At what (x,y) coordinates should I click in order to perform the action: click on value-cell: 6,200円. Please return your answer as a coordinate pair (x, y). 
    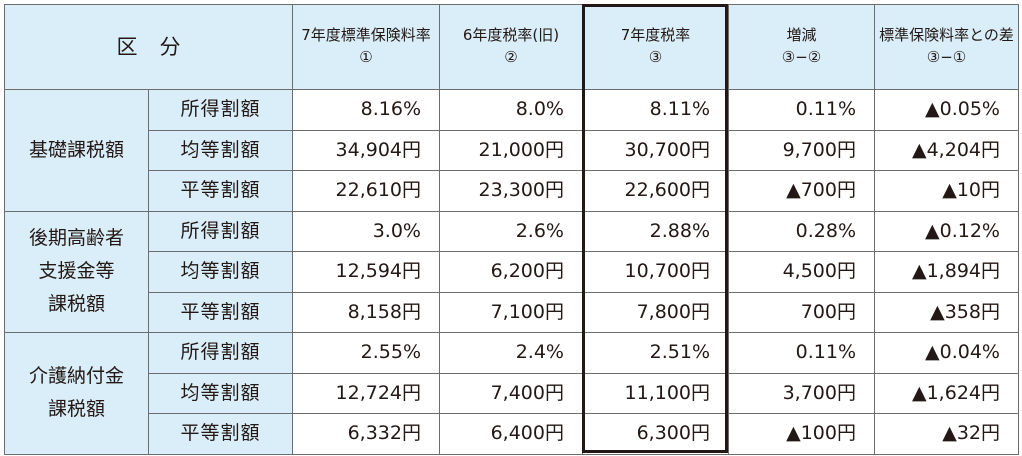
    Looking at the image, I should click on (511, 272).